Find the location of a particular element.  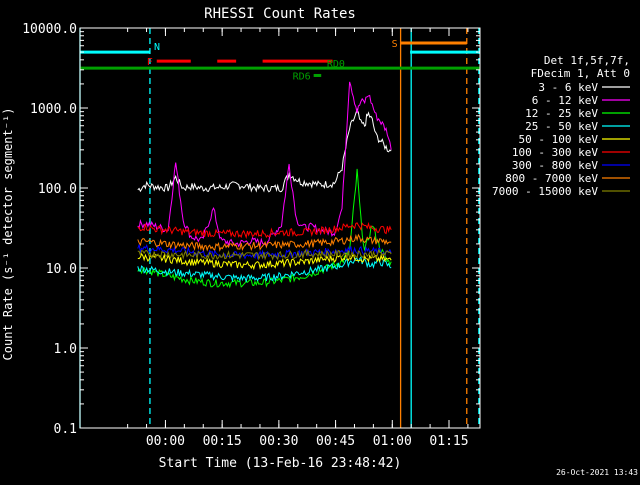

chart-title: RHESSI Count Rates is located at coordinates (280, 14).